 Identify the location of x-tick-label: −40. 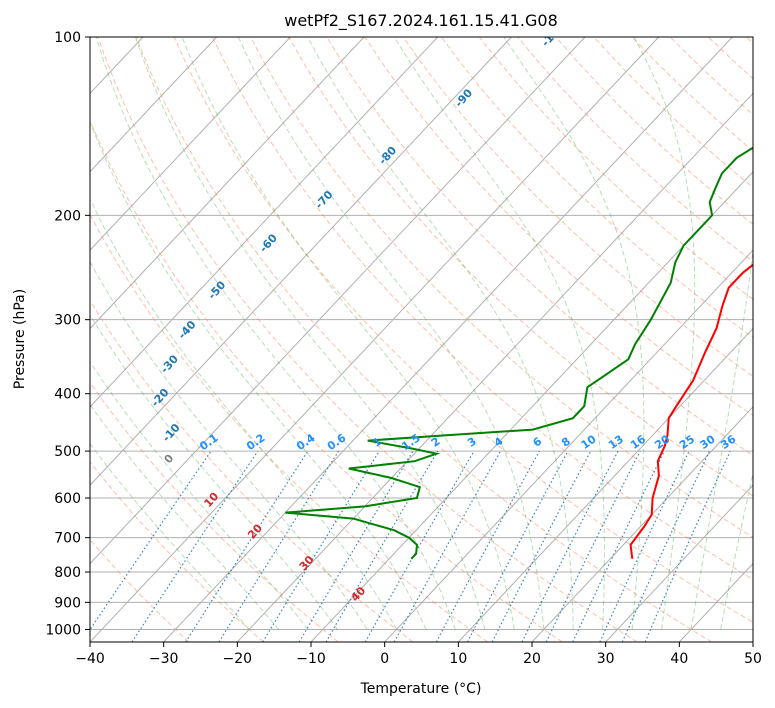
(90, 659).